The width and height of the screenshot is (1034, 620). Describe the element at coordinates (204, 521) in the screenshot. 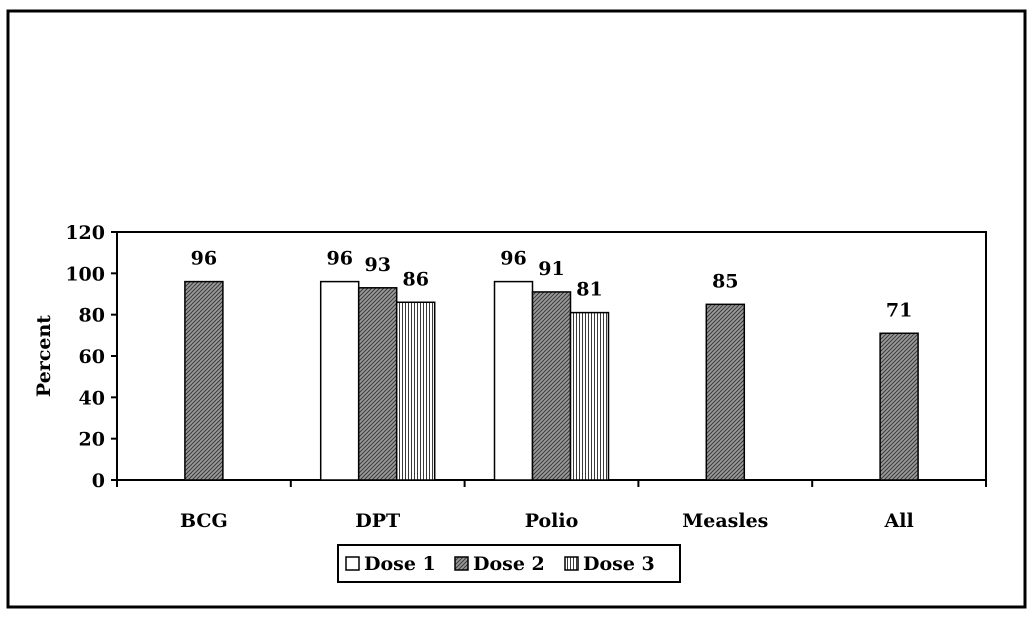

I see `x-tick-label: BCG` at that location.